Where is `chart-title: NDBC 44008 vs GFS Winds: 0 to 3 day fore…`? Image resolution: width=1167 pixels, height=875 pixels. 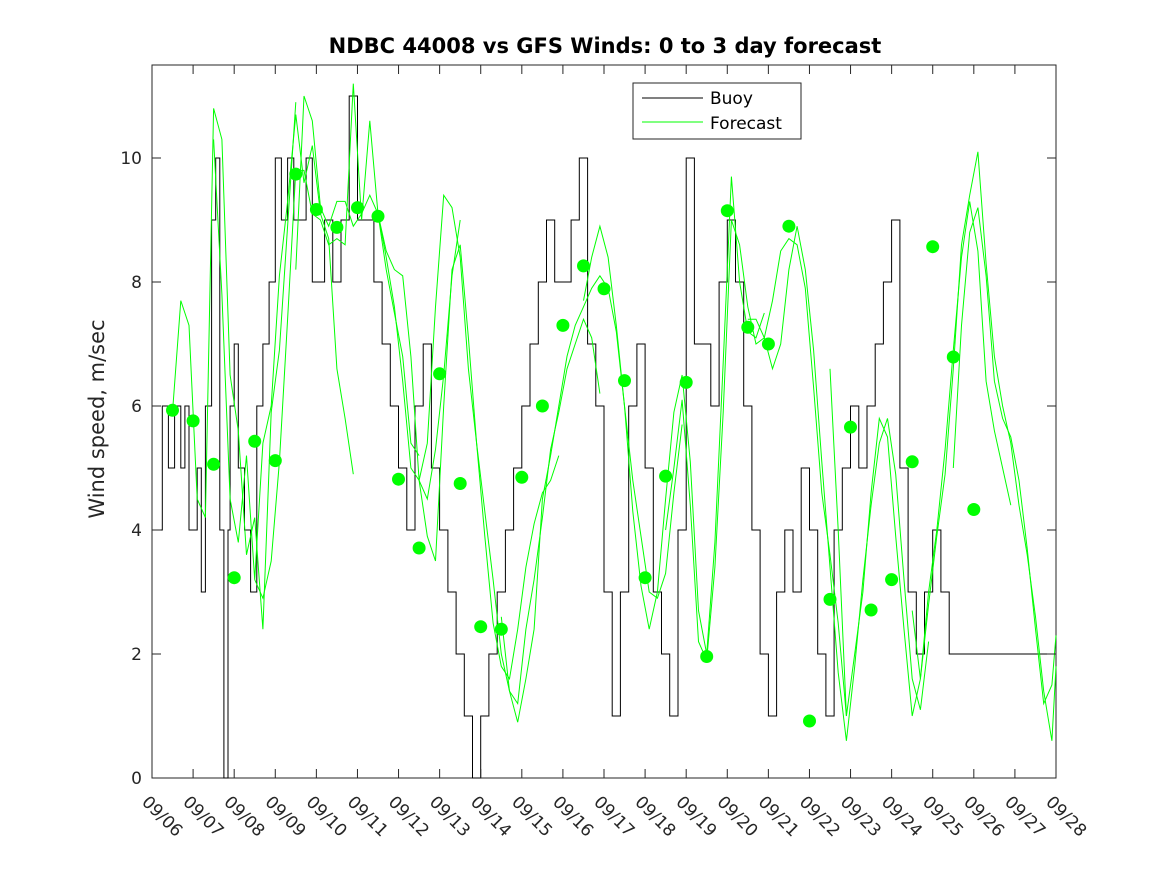 chart-title: NDBC 44008 vs GFS Winds: 0 to 3 day fore… is located at coordinates (605, 46).